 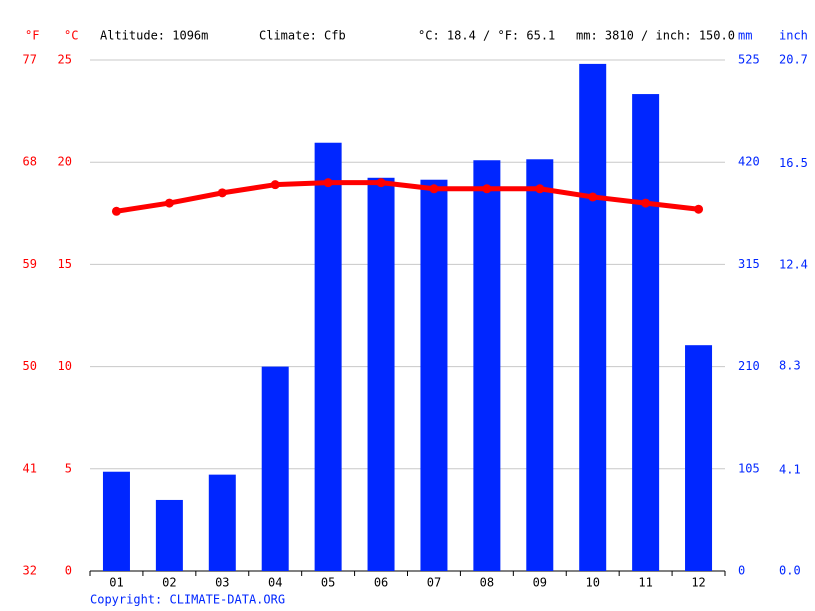 I want to click on tick-label: 15, so click(x=65, y=264).